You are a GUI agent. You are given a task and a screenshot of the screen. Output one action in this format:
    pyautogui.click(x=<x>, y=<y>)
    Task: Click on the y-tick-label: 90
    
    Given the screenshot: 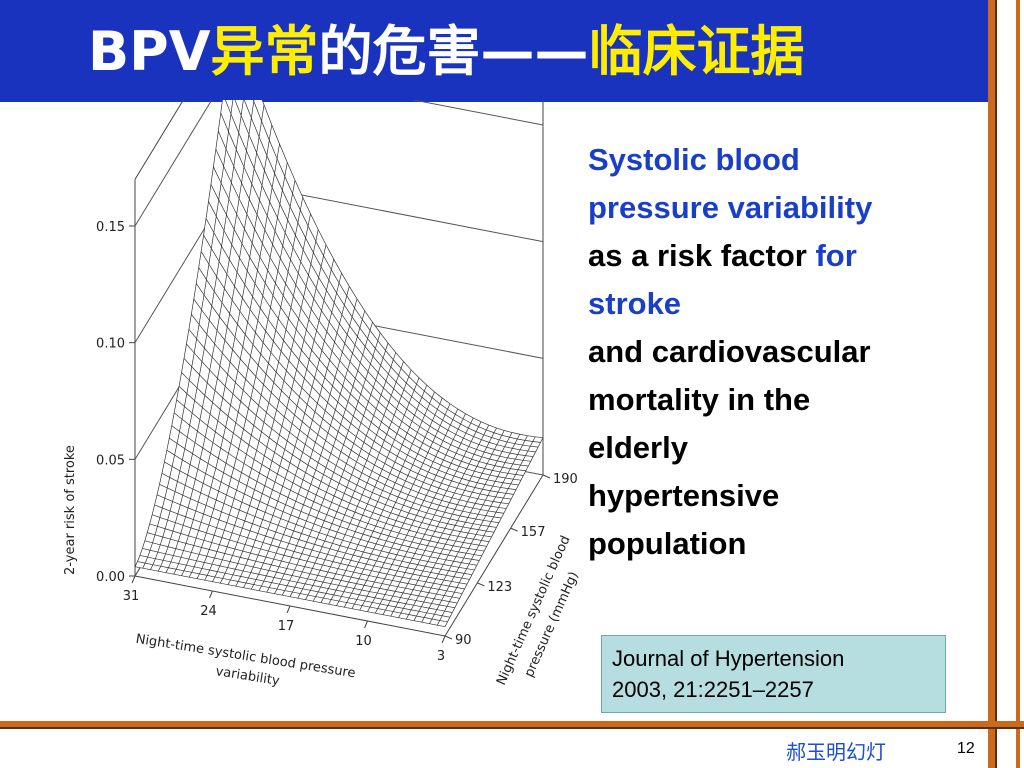 What is the action you would take?
    pyautogui.click(x=463, y=640)
    